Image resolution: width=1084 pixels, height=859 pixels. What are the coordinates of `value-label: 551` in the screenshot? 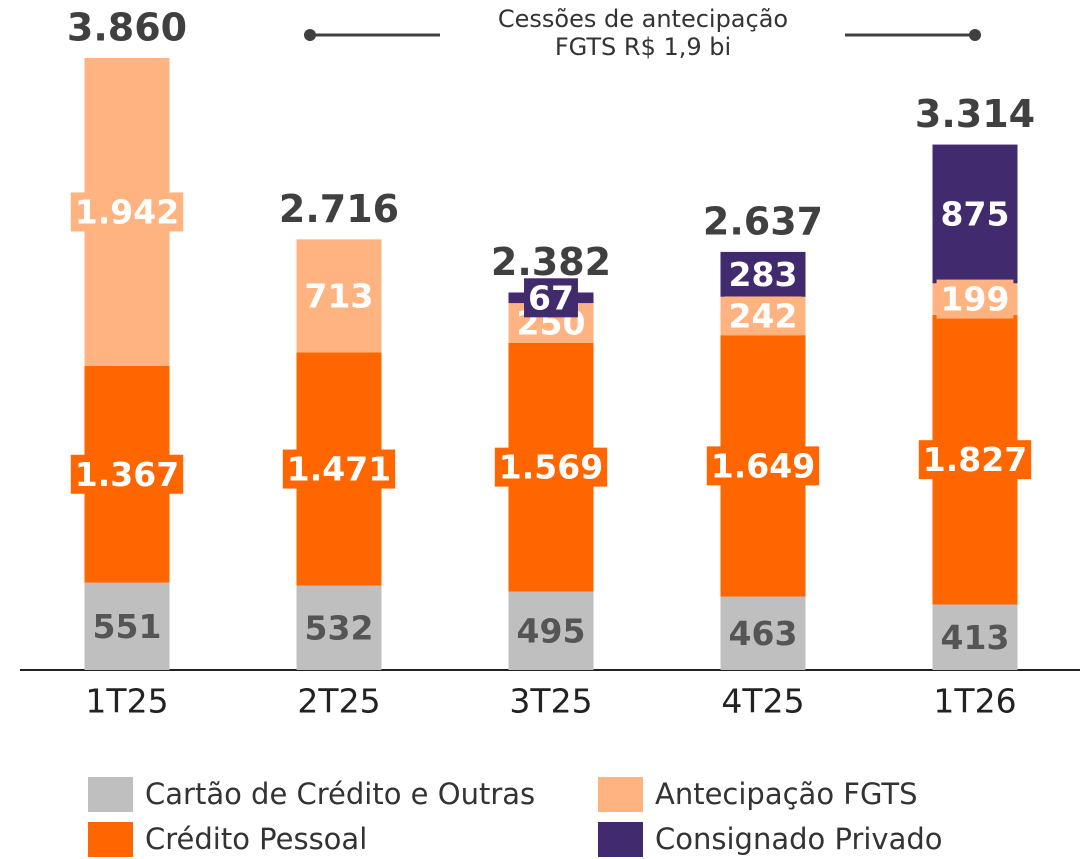 It's located at (127, 626).